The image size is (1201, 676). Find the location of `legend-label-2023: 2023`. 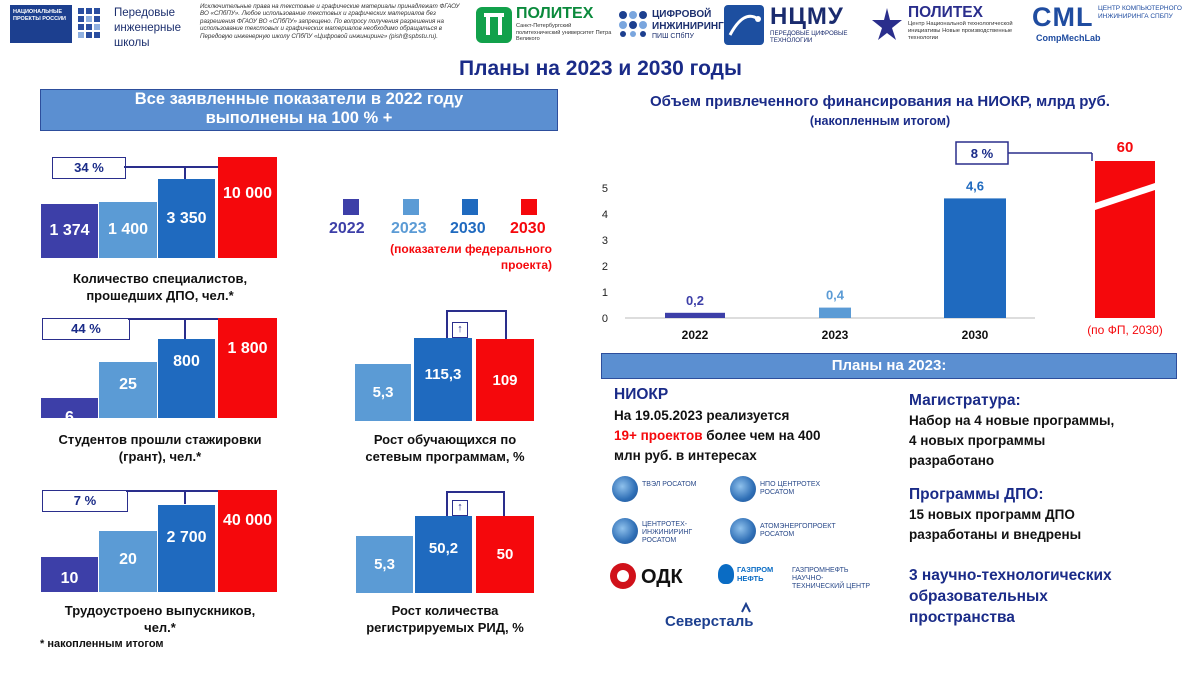

legend-label-2023: 2023 is located at coordinates (409, 228).